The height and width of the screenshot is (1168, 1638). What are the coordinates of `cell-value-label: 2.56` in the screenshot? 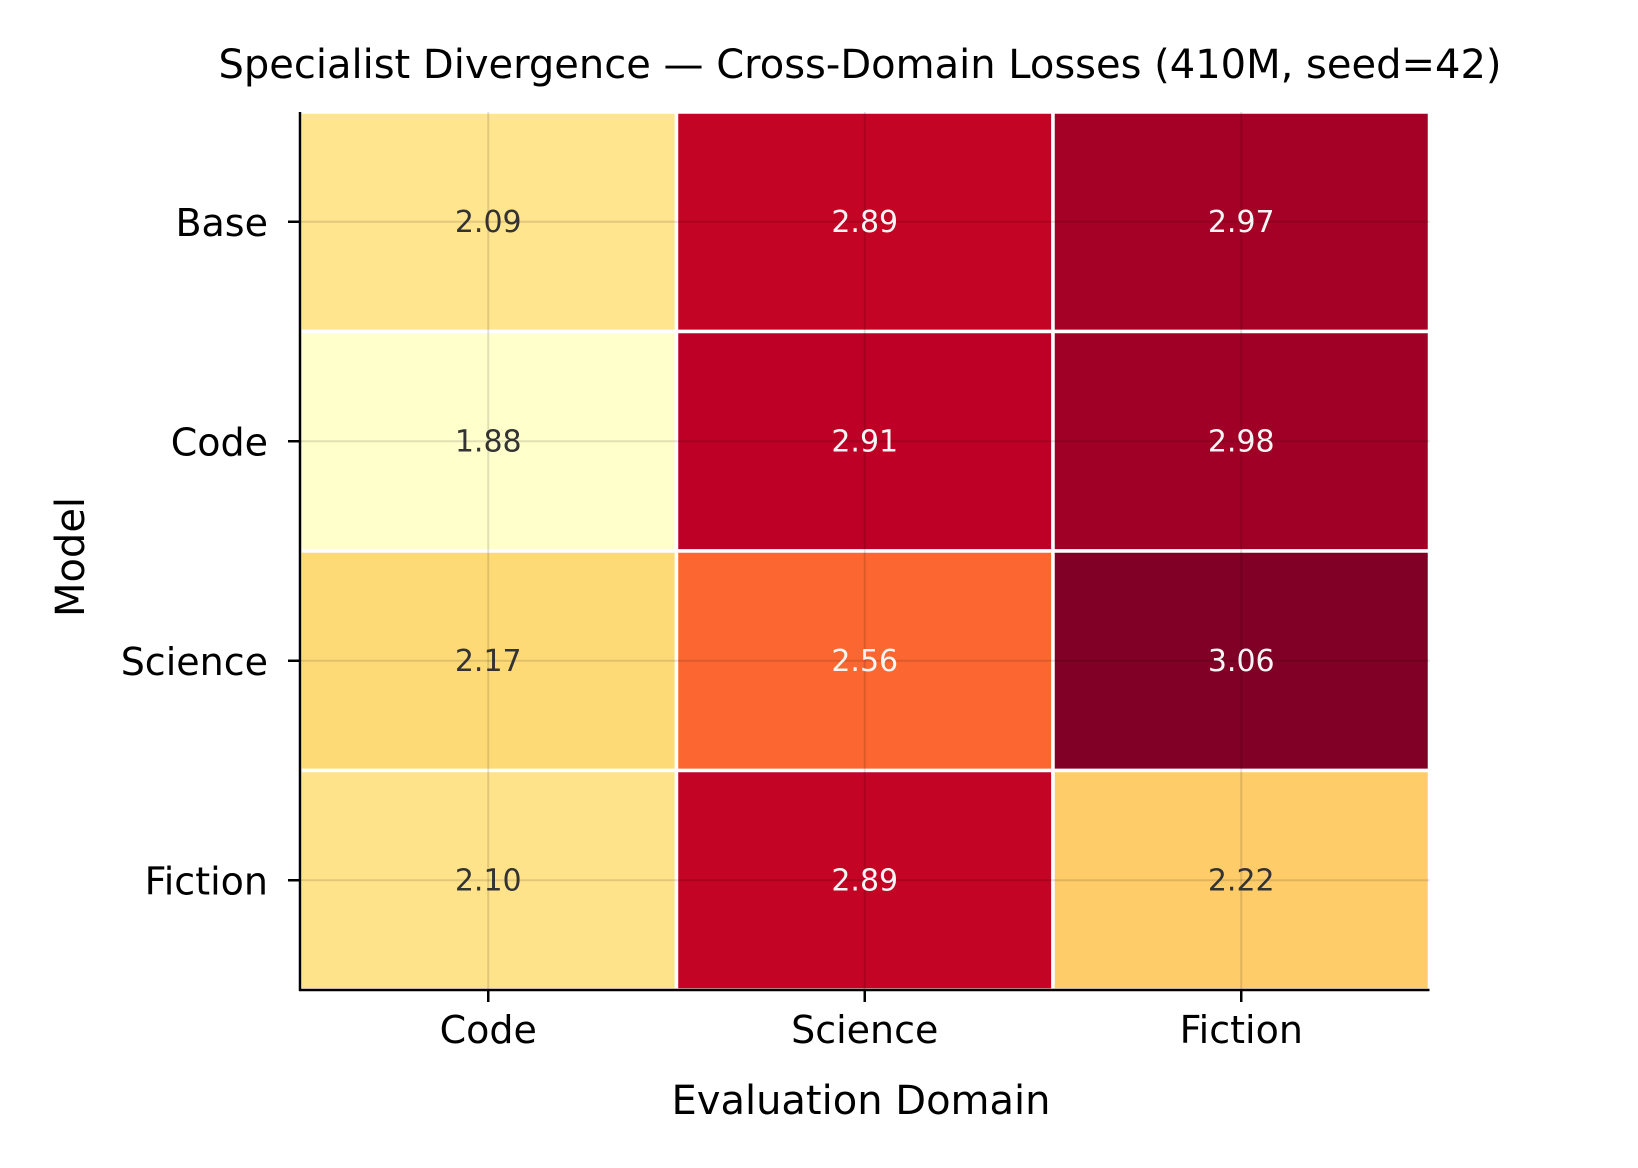 It's located at (864, 661).